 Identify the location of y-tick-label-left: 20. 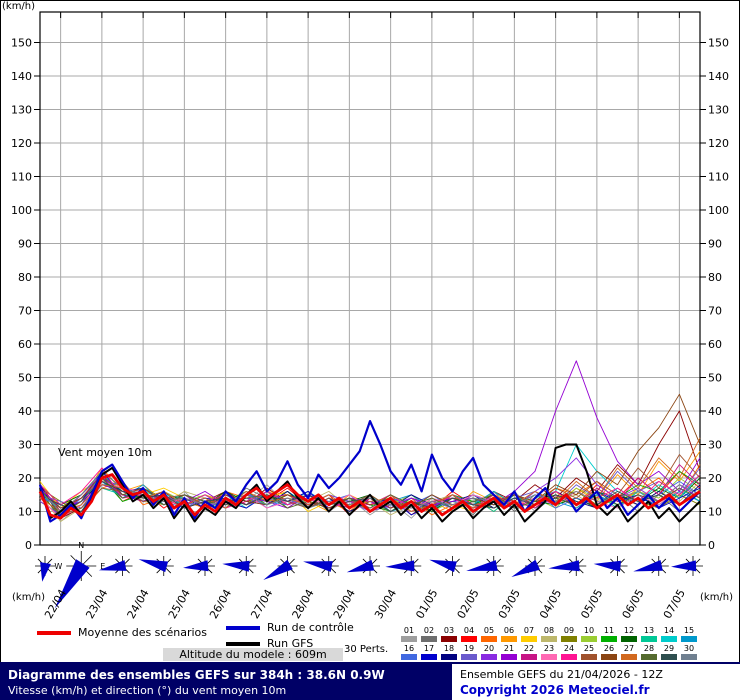
(25, 478).